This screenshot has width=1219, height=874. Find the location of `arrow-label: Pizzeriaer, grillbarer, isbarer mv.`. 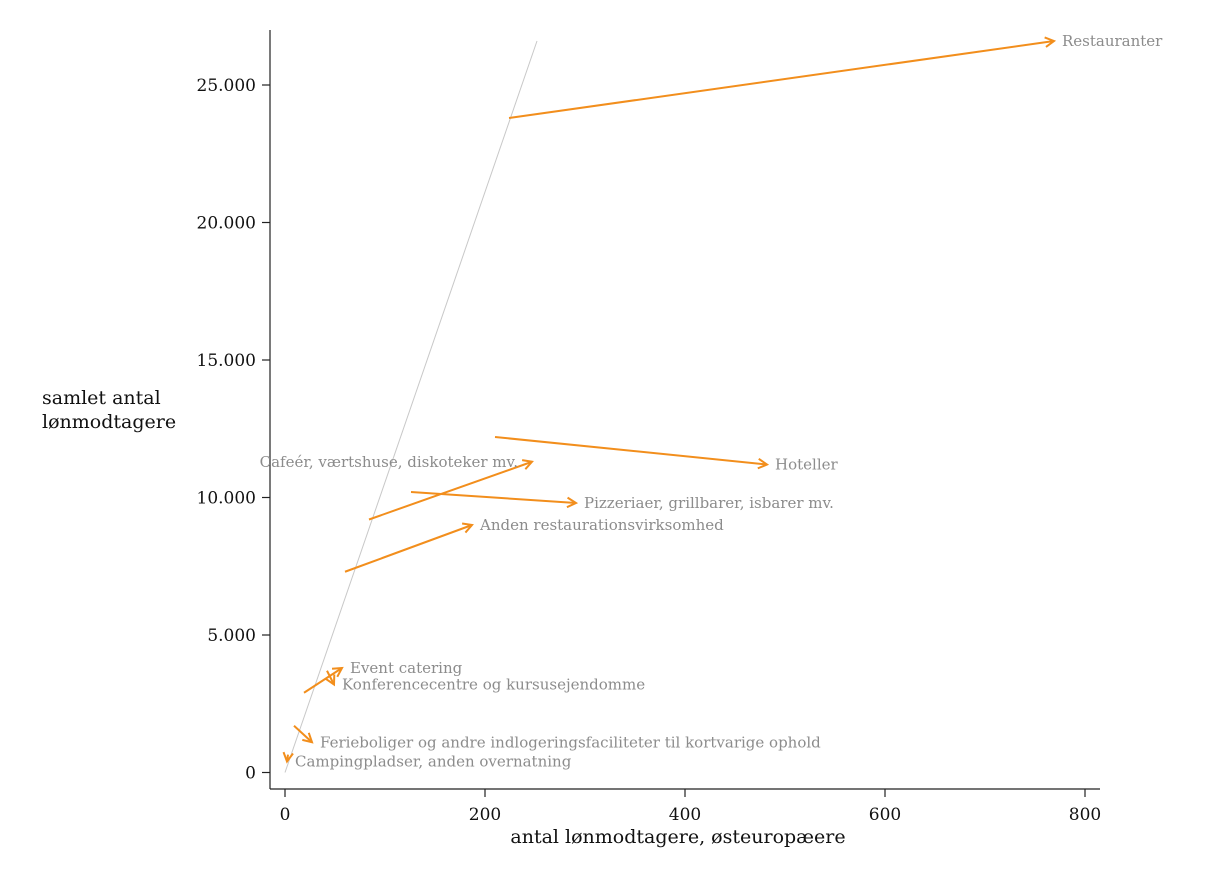

arrow-label: Pizzeriaer, grillbarer, isbarer mv. is located at coordinates (709, 503).